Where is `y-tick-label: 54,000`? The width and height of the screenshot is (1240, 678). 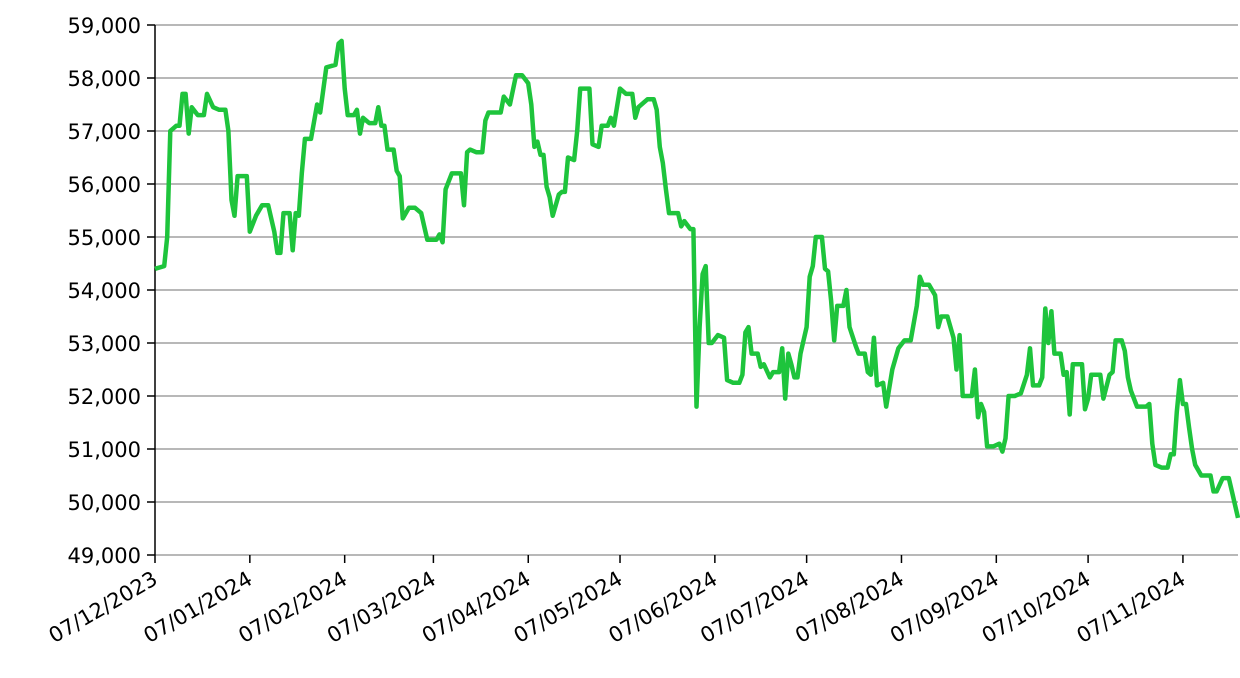 y-tick-label: 54,000 is located at coordinates (104, 291).